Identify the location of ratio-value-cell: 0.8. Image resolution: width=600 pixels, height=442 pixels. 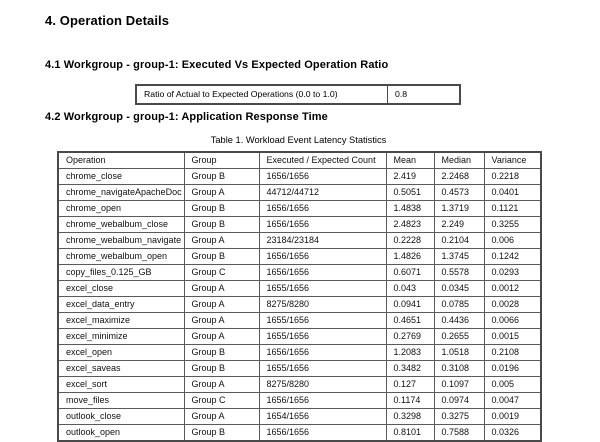
(401, 94).